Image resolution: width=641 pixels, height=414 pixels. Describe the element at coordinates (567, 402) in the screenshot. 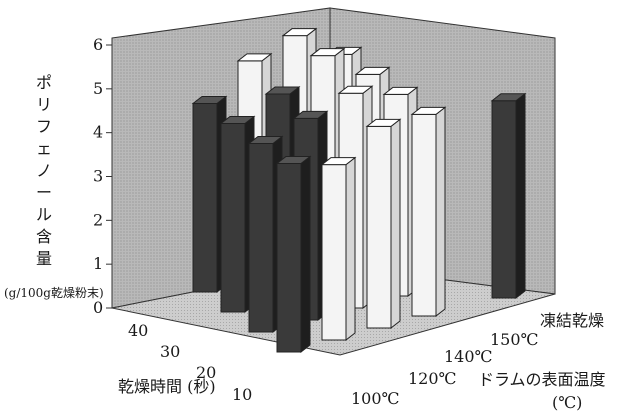

I see `drum-axis-unit: (℃)` at that location.